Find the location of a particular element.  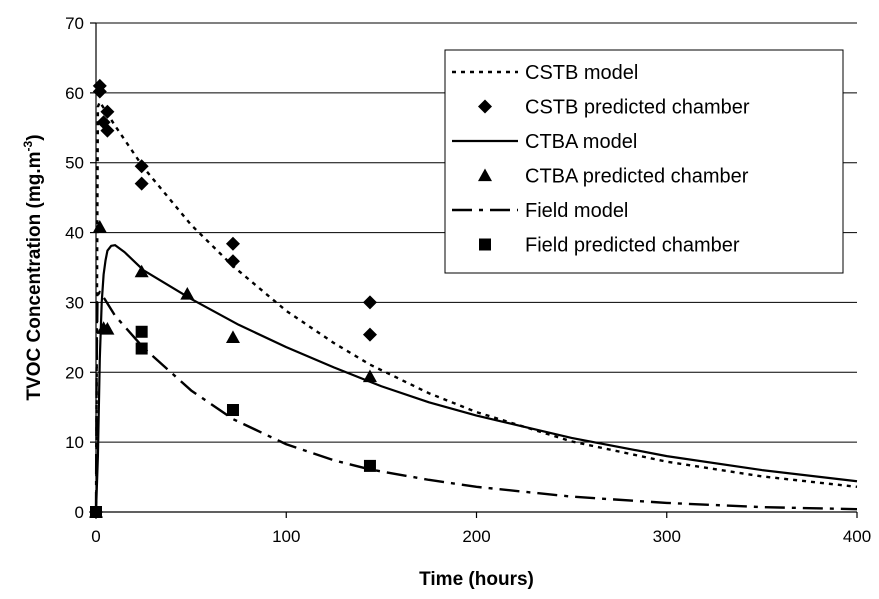

legend-item-5: Field predicted chamber is located at coordinates (609, 246).